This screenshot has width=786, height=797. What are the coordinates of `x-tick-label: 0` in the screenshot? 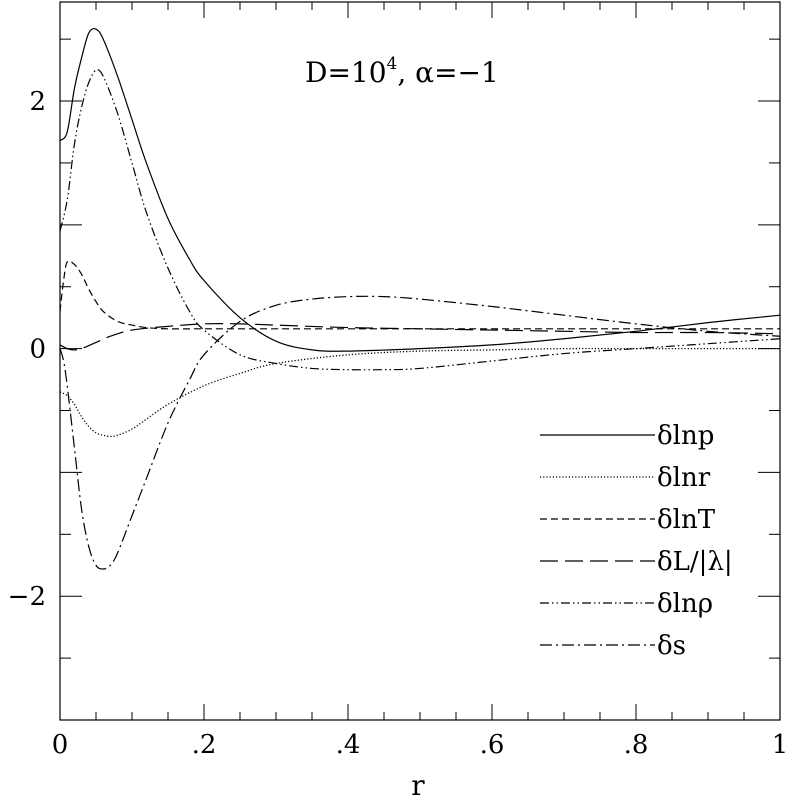 It's located at (60, 745).